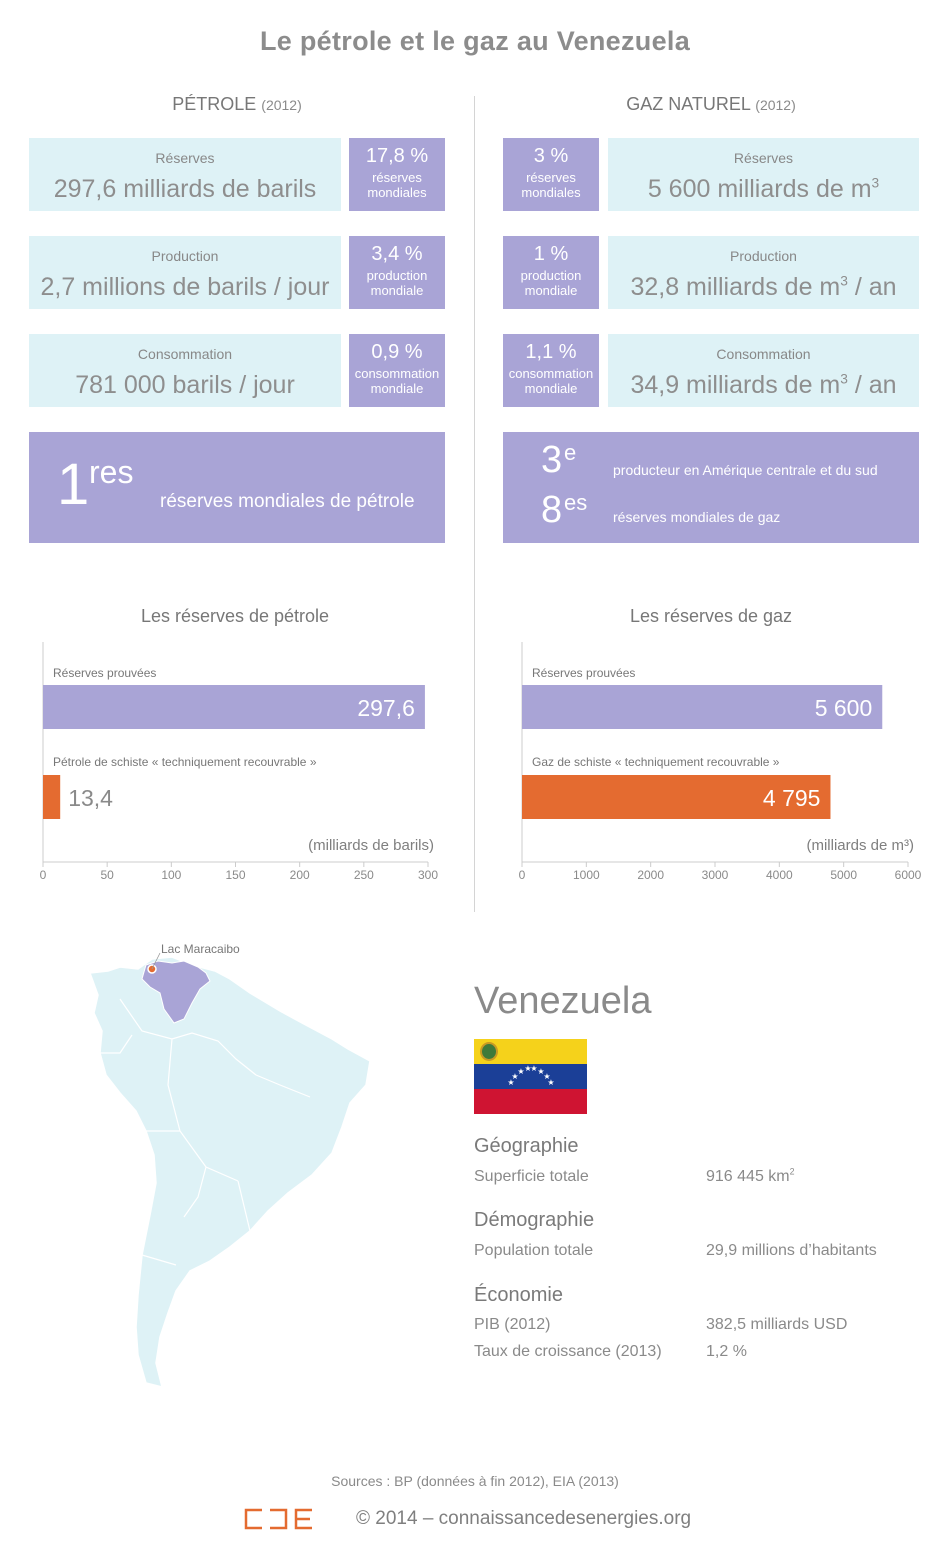  What do you see at coordinates (763, 158) in the screenshot?
I see `gaz-reserves-label: Réserves` at bounding box center [763, 158].